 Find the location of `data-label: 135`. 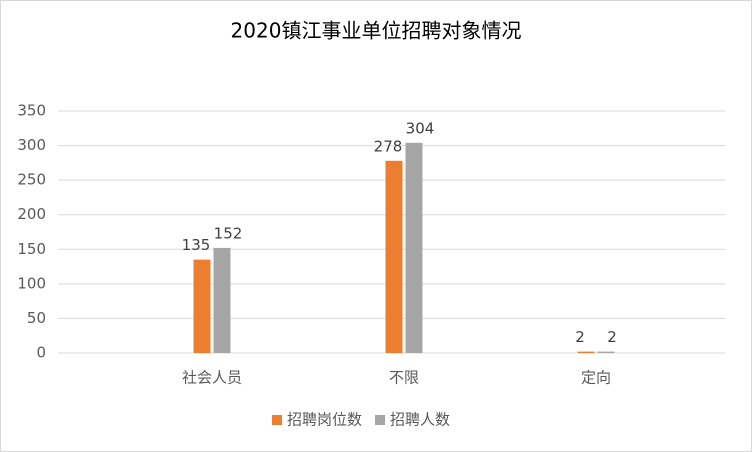

data-label: 135 is located at coordinates (196, 245).